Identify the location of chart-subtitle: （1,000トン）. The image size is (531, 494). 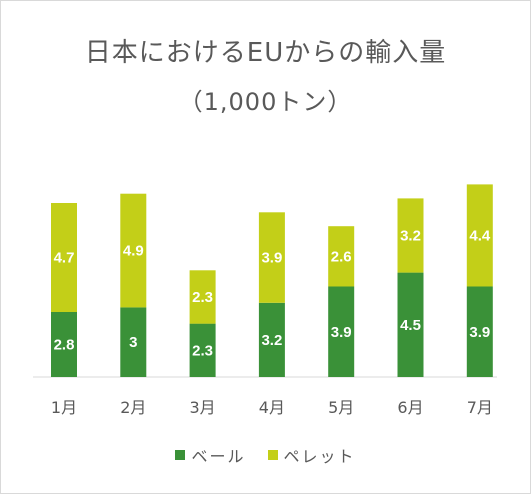
(265, 102).